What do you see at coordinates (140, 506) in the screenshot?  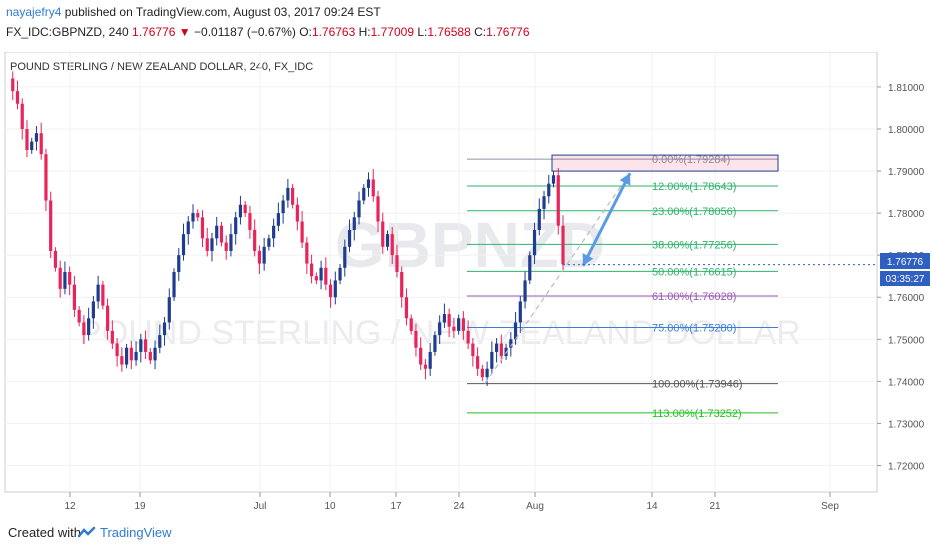 I see `x-tick-label: 19` at bounding box center [140, 506].